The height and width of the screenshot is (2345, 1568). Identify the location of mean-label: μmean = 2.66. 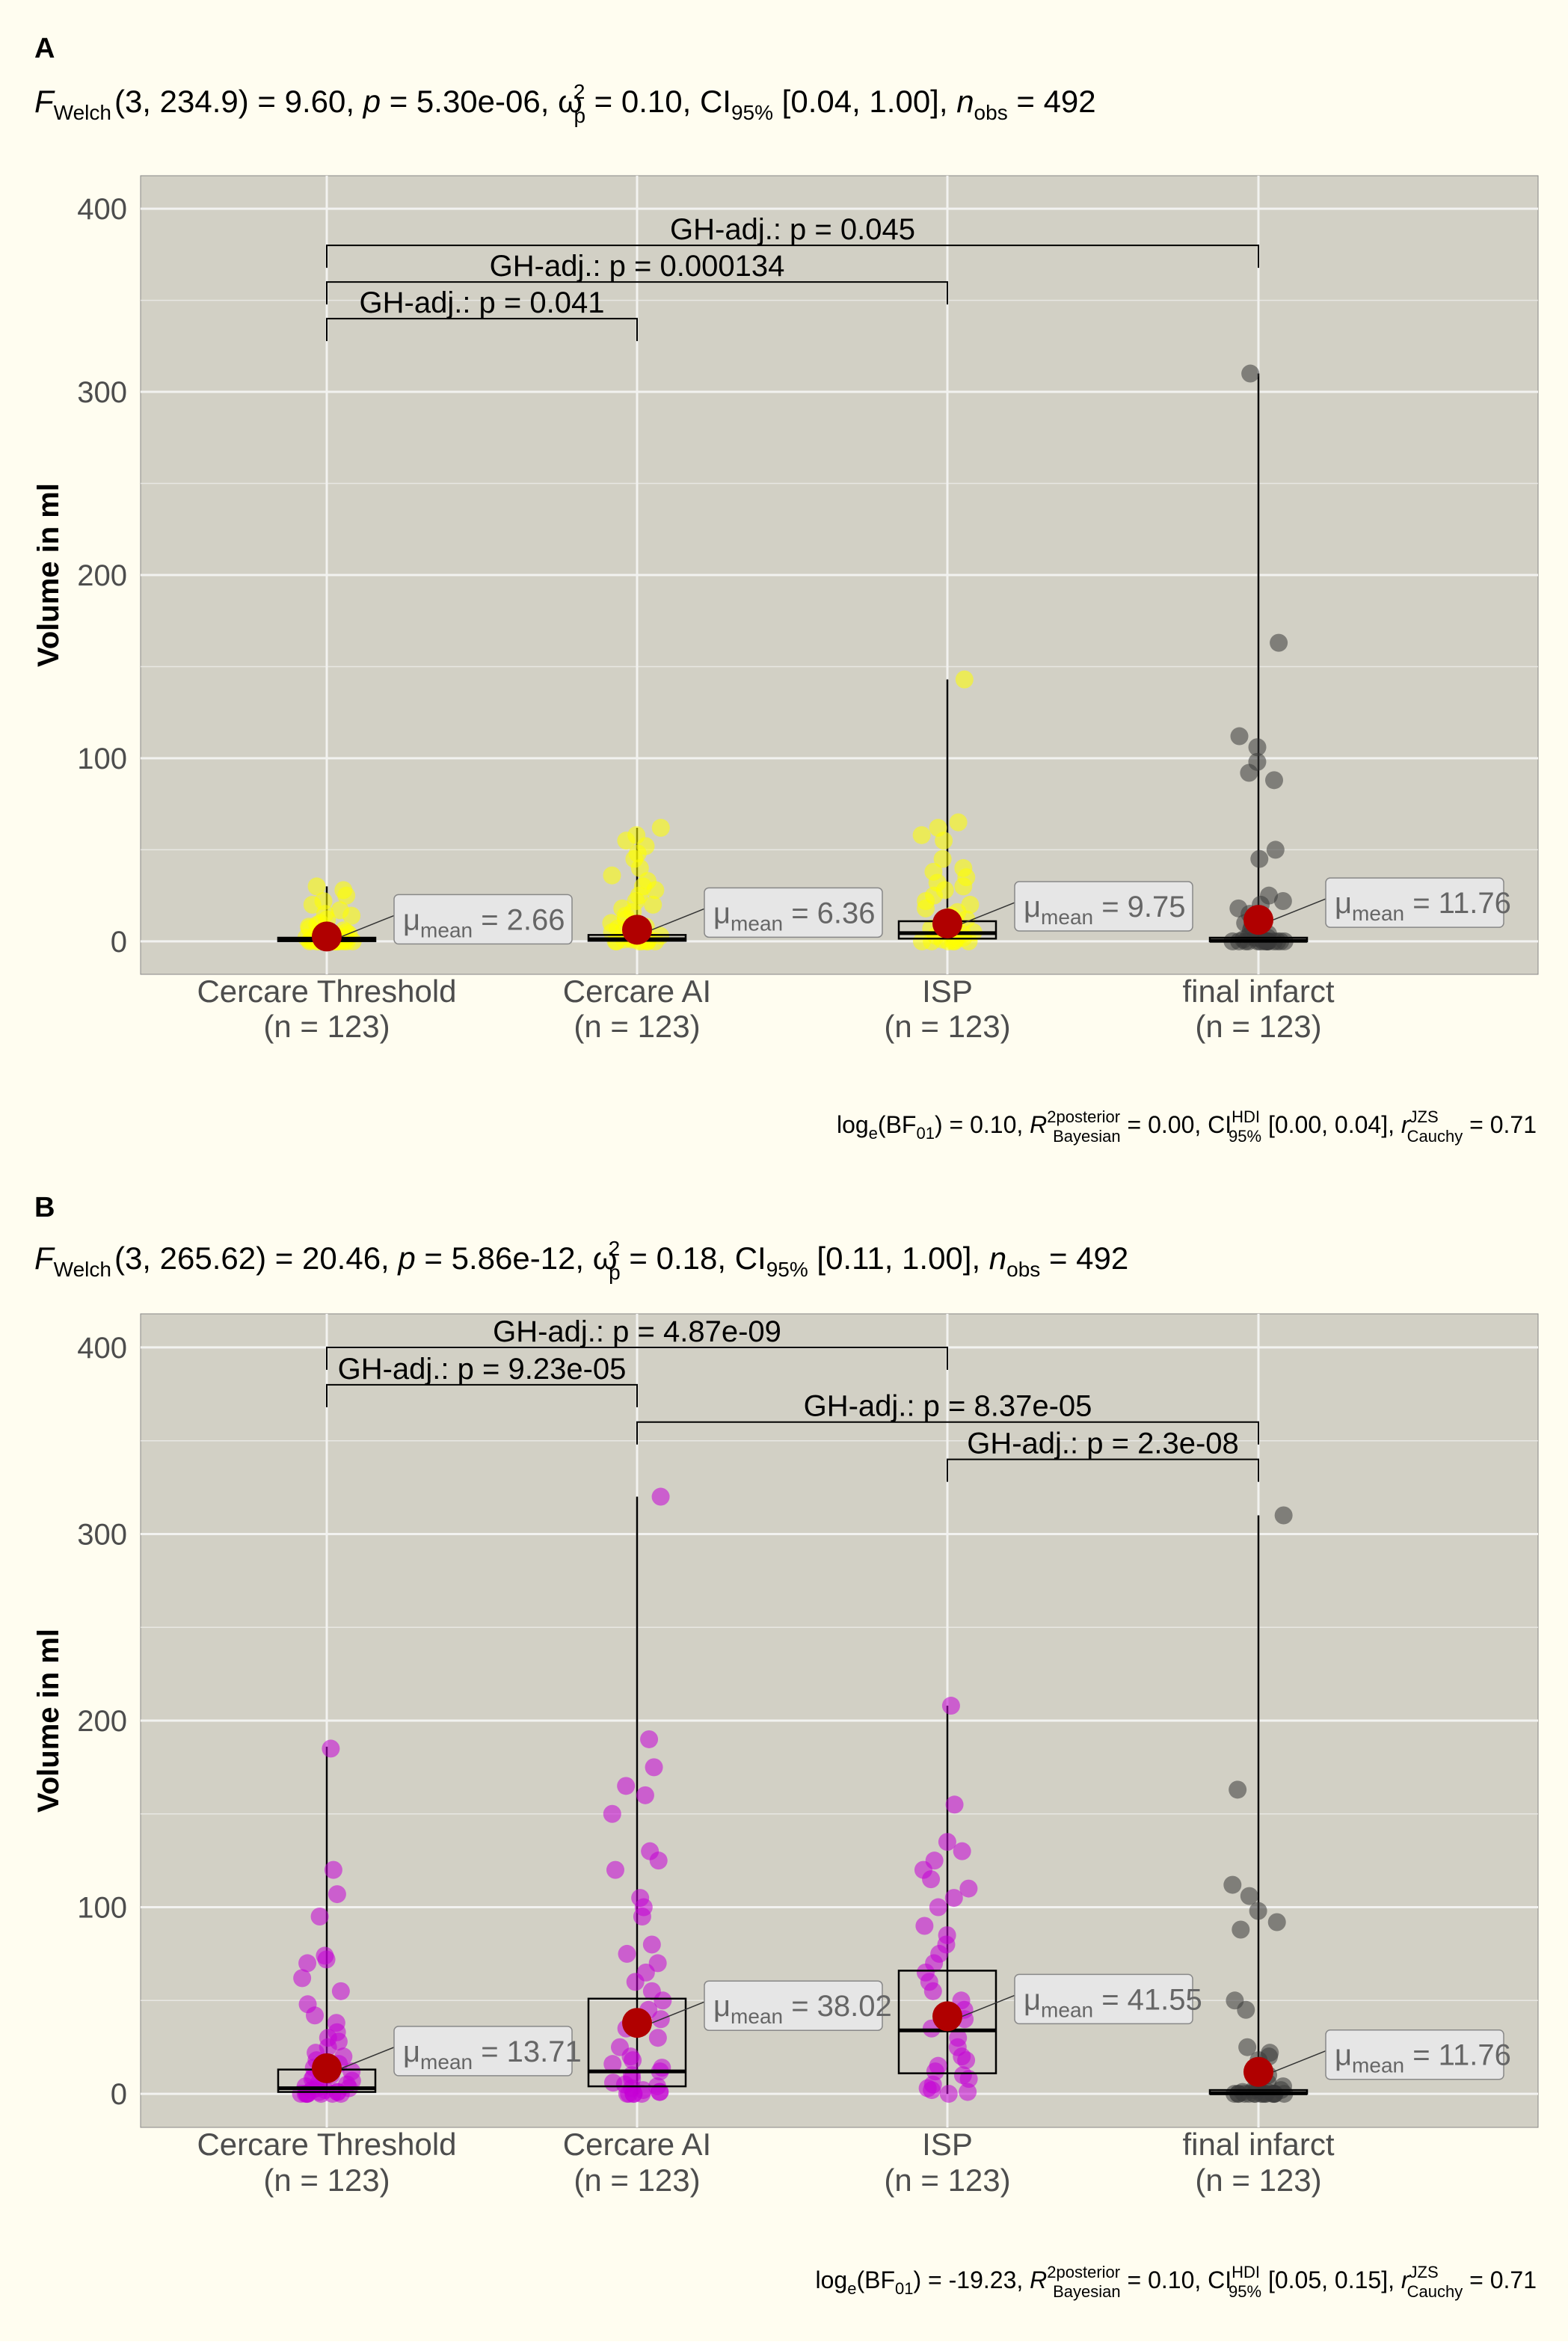
(484, 922).